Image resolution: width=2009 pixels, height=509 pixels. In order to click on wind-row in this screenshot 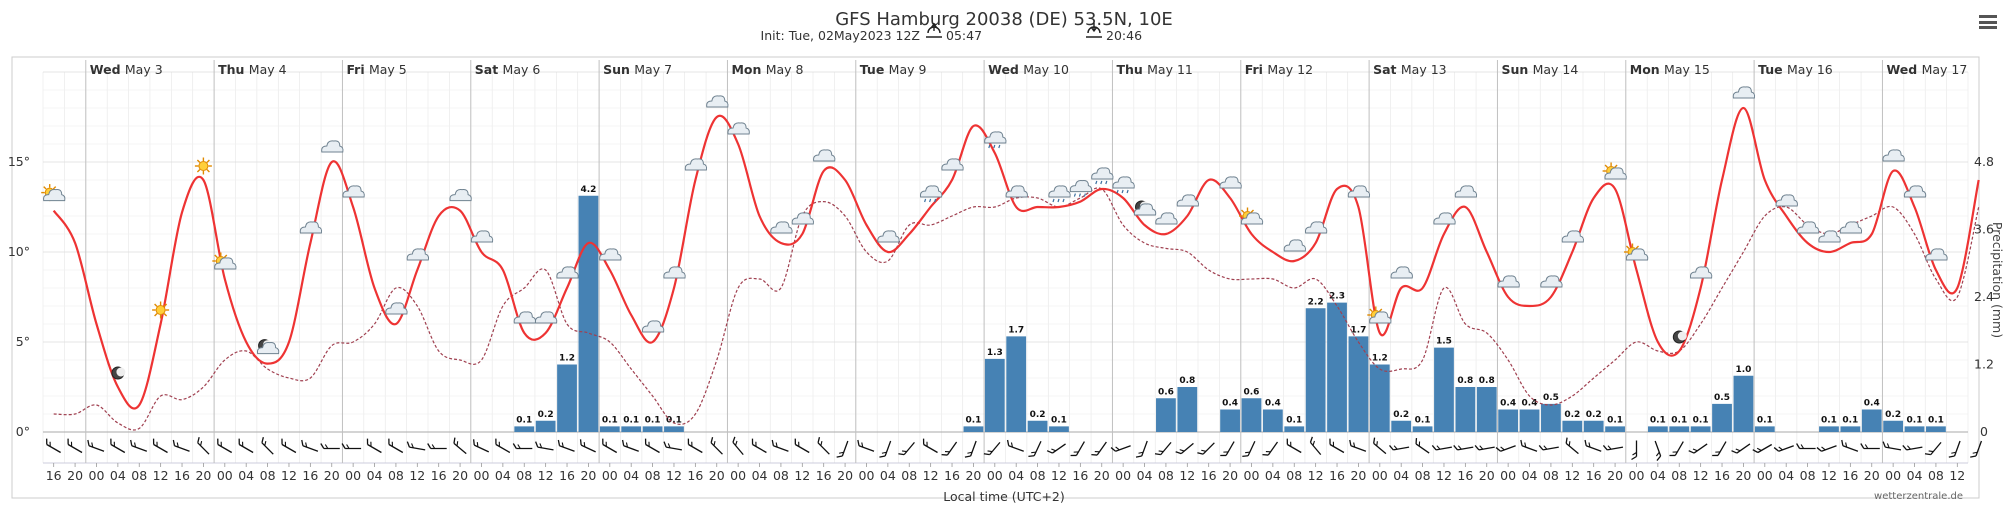, I will do `click(1014, 448)`.